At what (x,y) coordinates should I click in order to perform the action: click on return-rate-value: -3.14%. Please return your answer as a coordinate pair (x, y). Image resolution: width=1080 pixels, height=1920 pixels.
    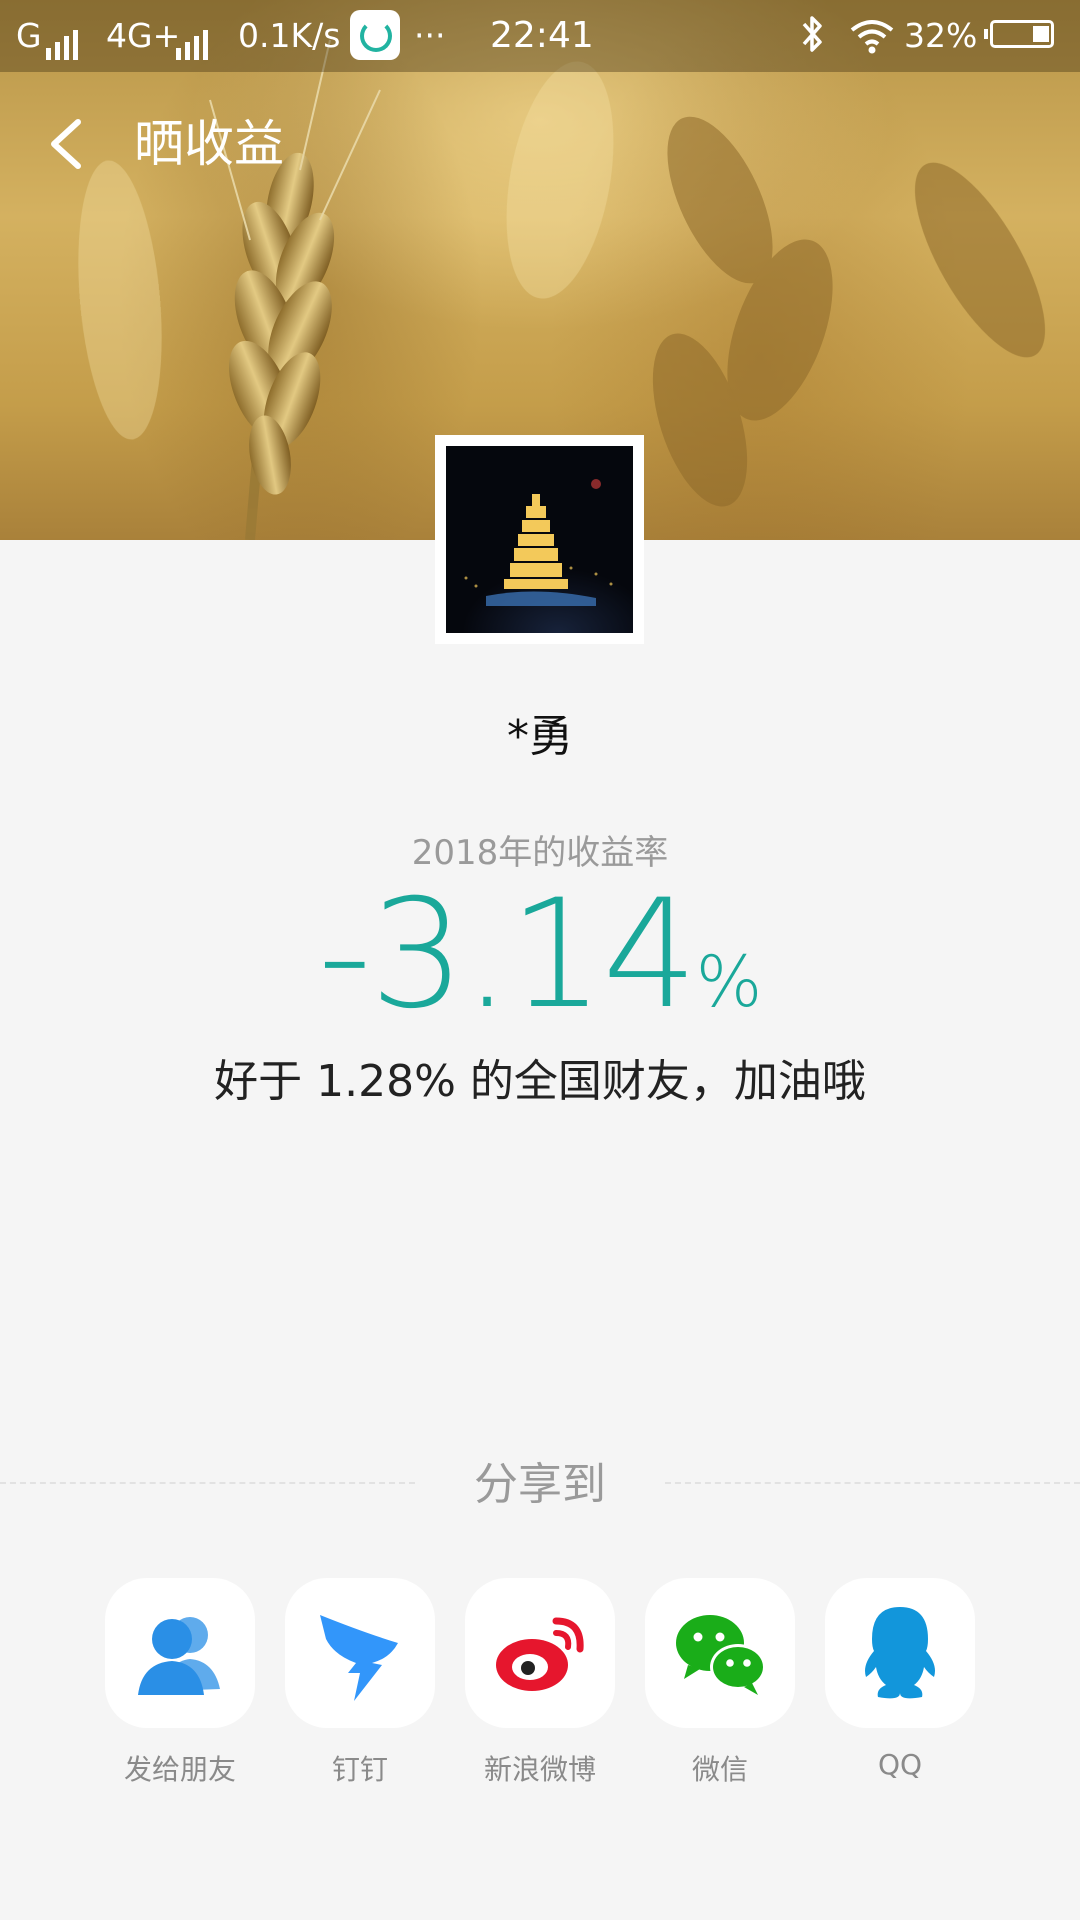
    Looking at the image, I should click on (540, 966).